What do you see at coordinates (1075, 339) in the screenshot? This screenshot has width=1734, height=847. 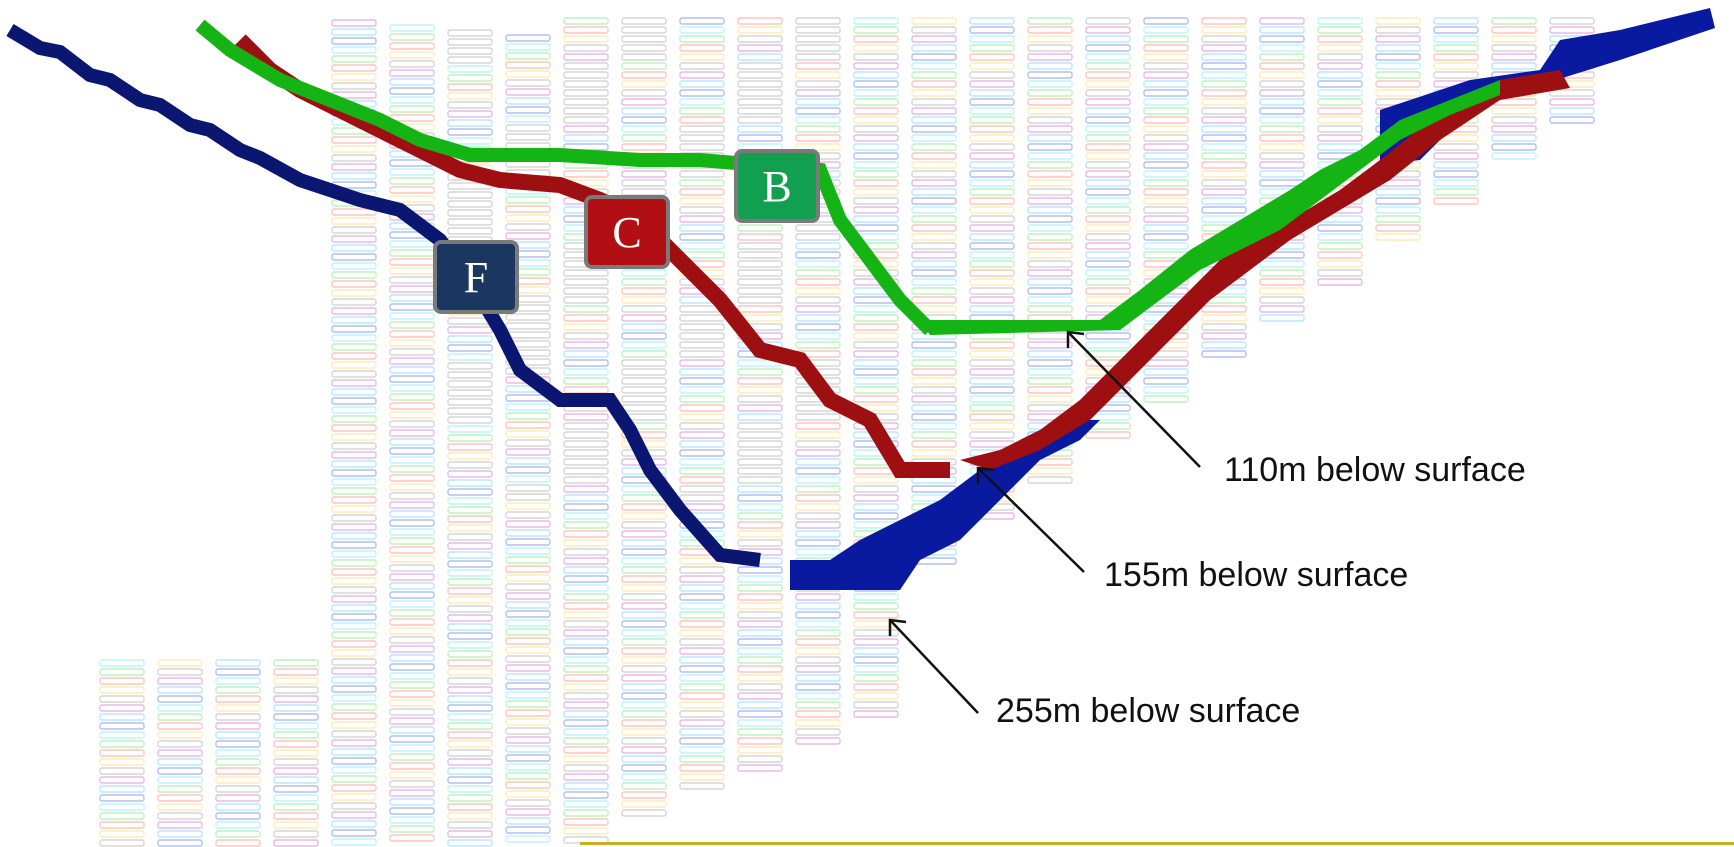 I see `arrowhead-110m` at bounding box center [1075, 339].